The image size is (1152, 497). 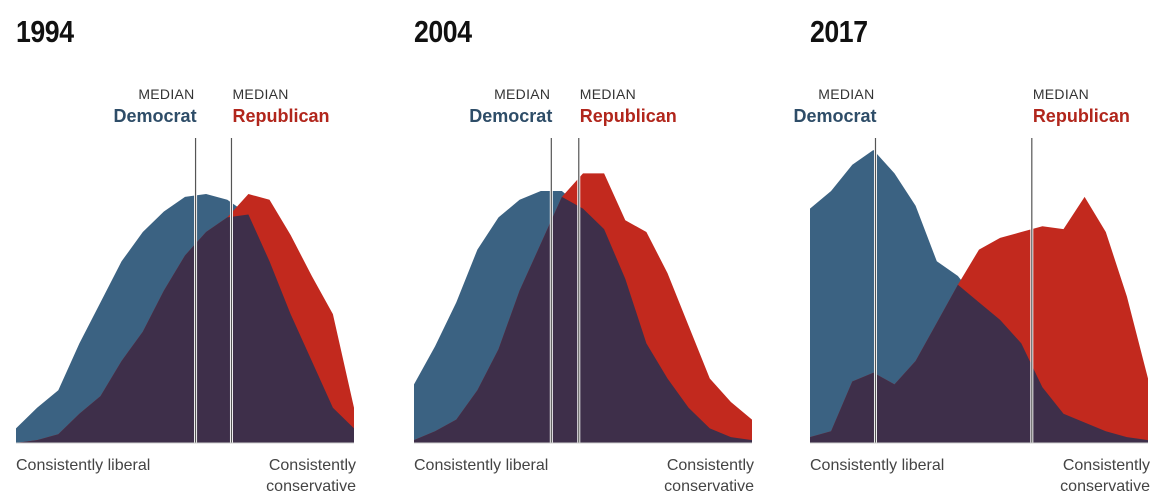 I want to click on chart-title: 2004, so click(x=443, y=31).